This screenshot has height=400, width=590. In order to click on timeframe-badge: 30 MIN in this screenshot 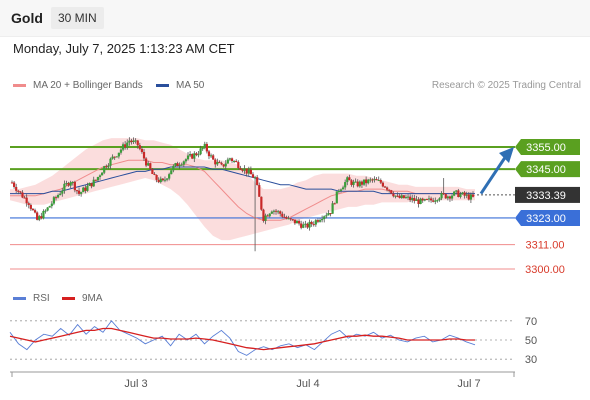, I will do `click(77, 18)`.